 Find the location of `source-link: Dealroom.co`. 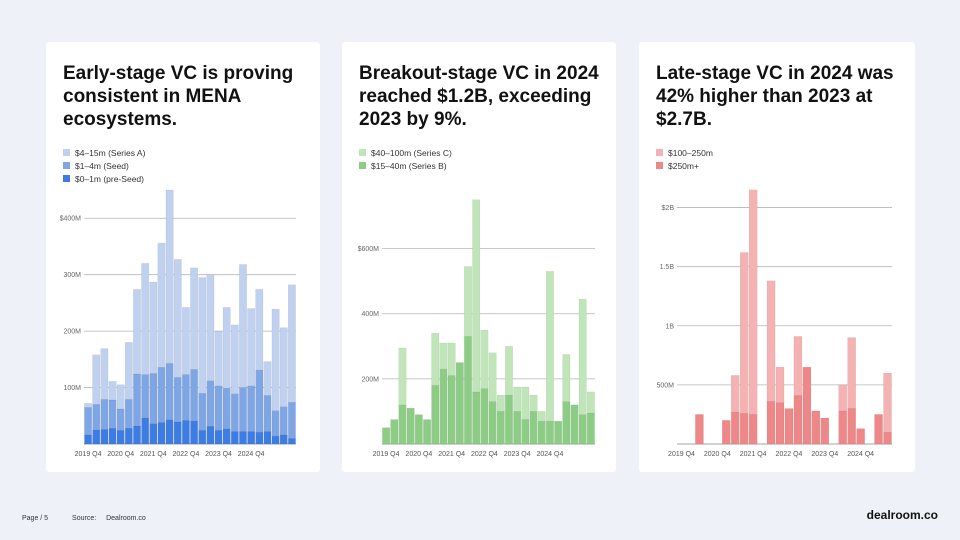

source-link: Dealroom.co is located at coordinates (126, 518).